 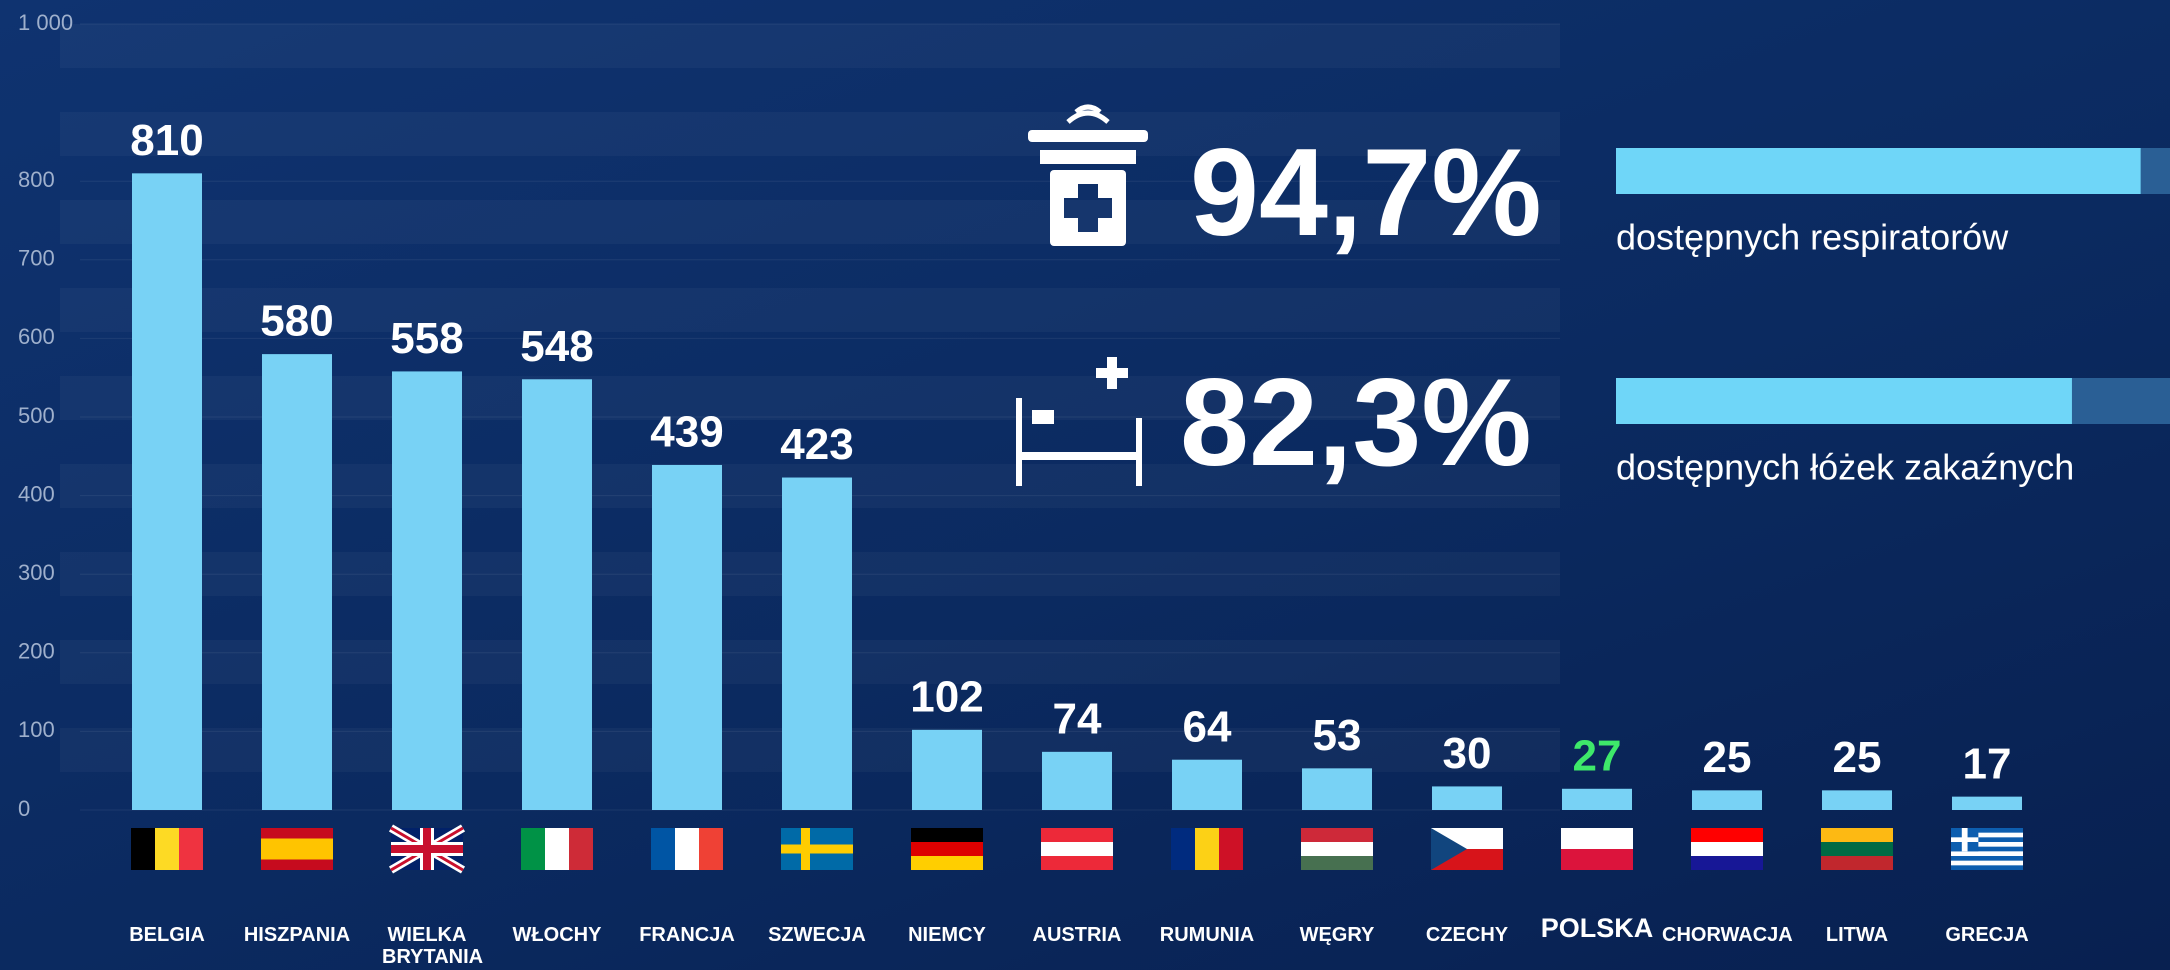 I want to click on value-label: 64, so click(x=1207, y=726).